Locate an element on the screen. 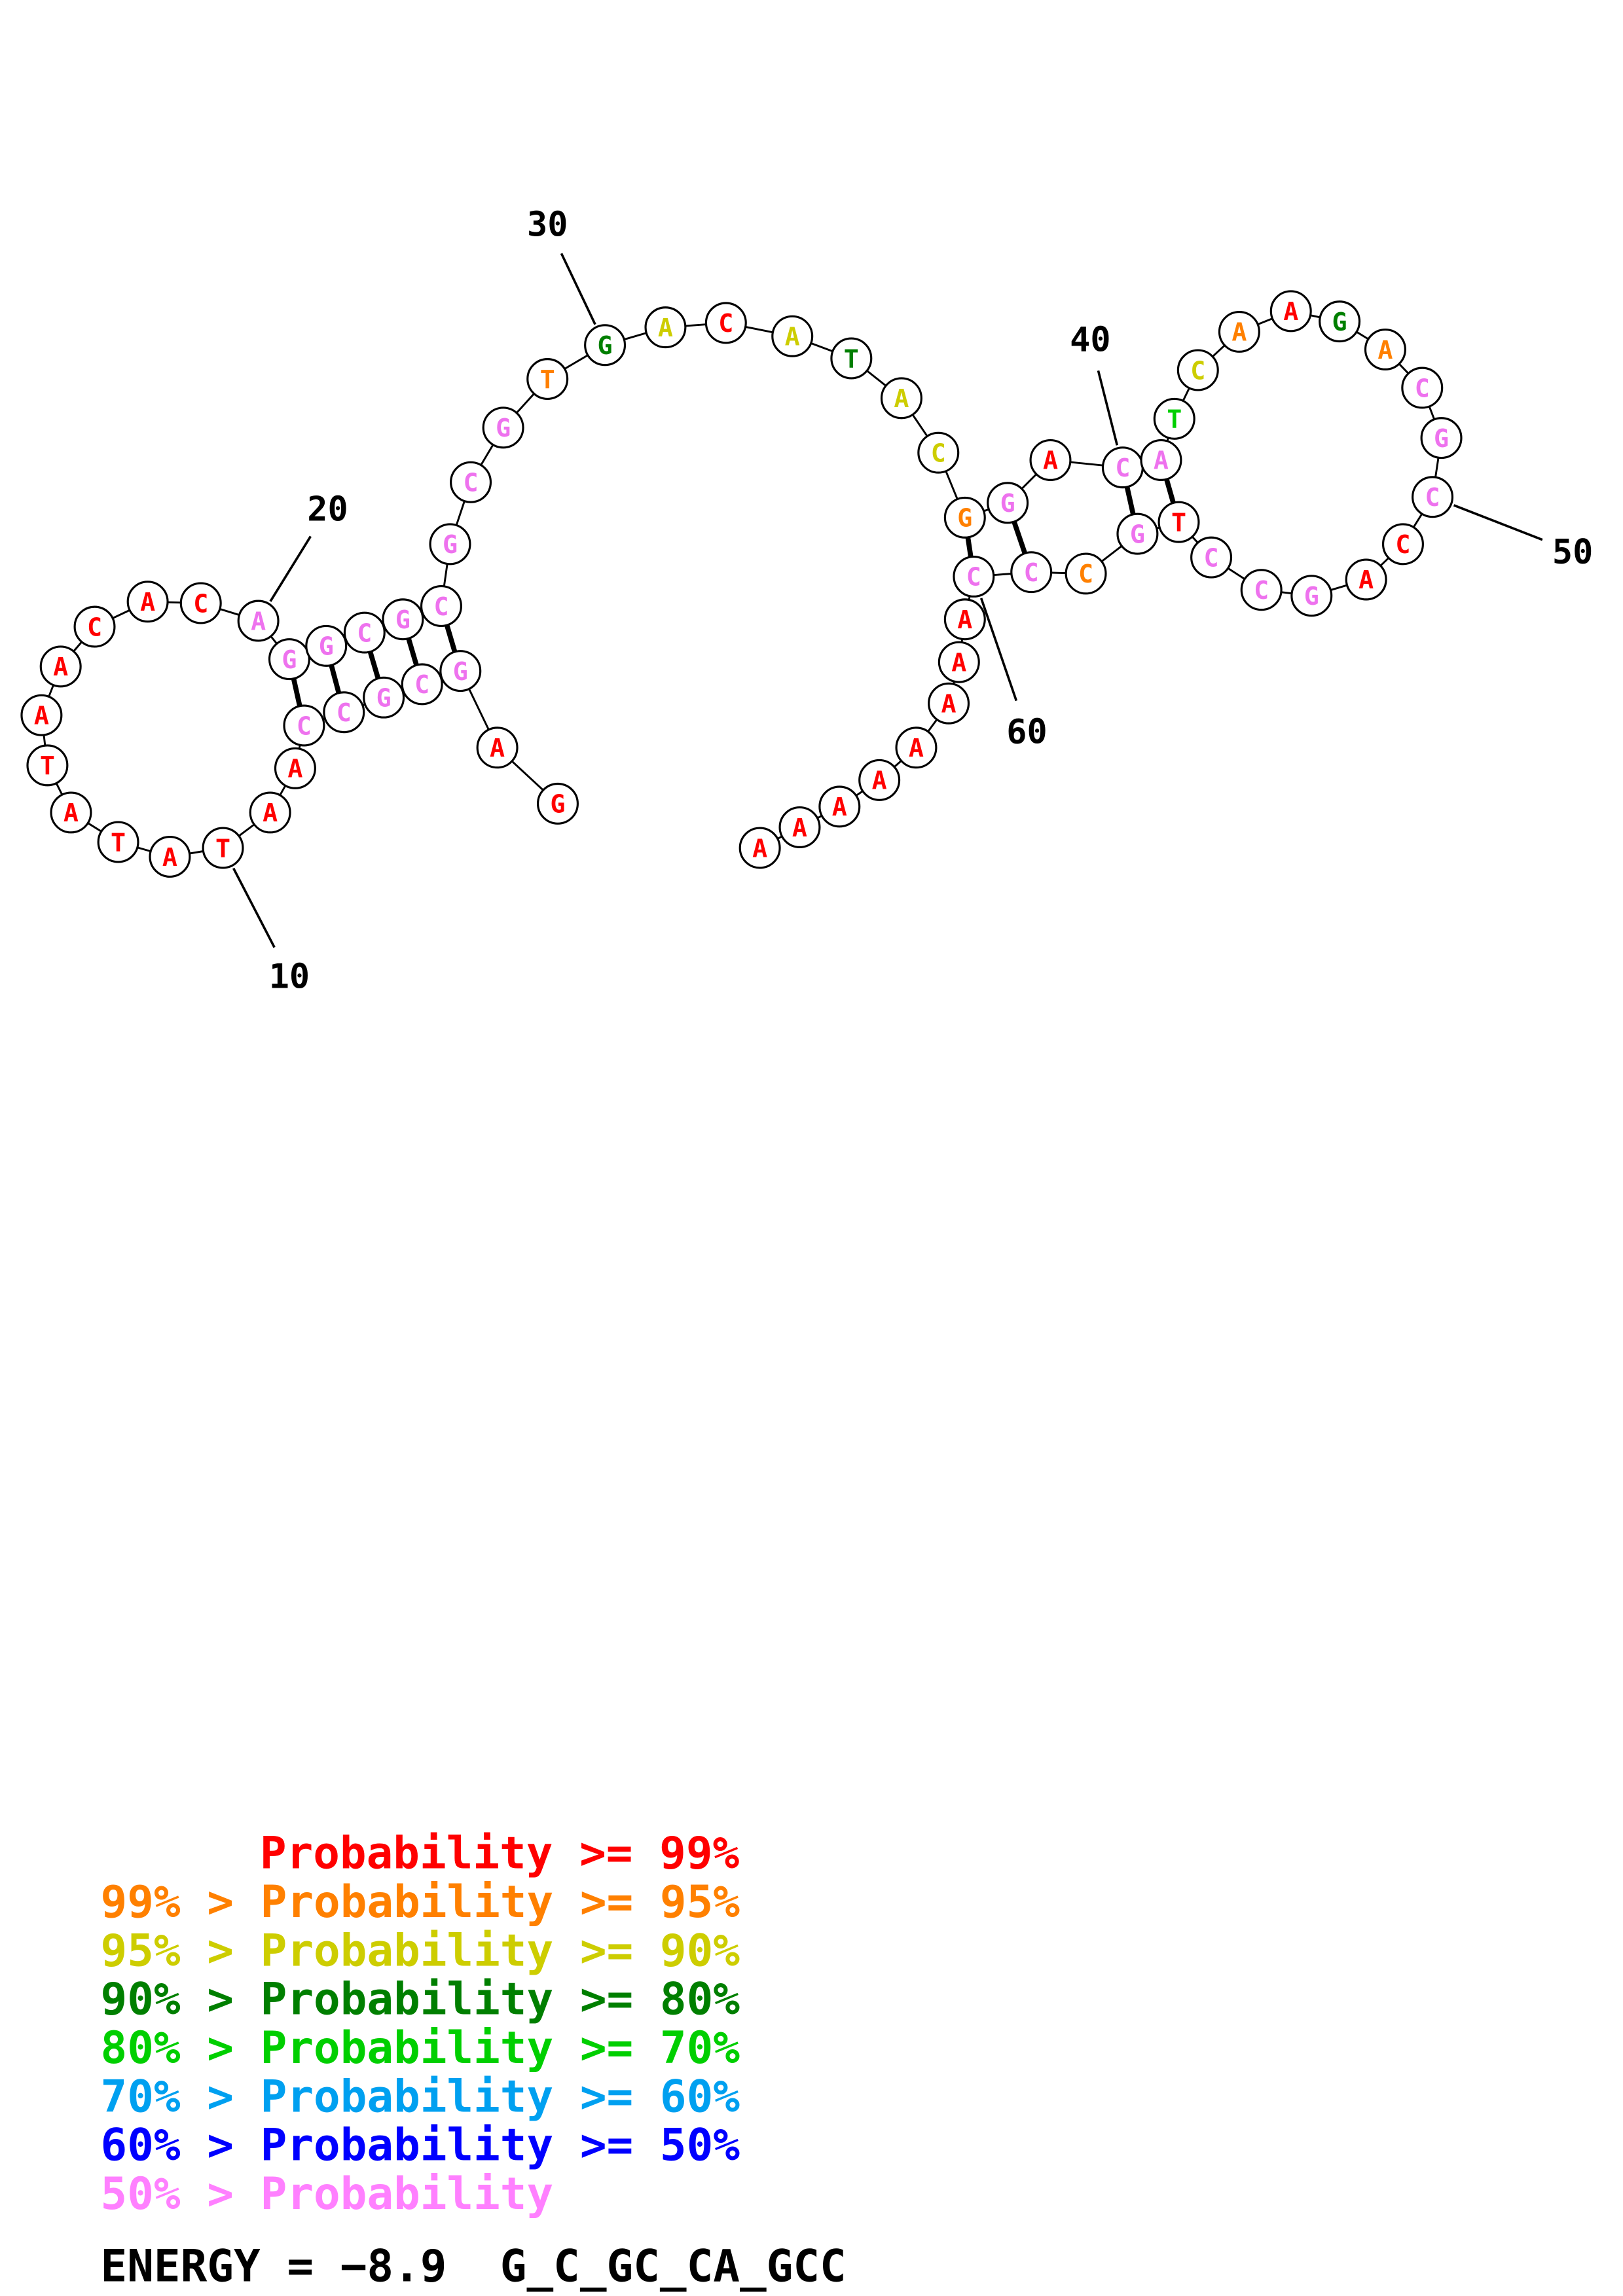  legend-row-95: 99% > Probability >= 95% is located at coordinates (420, 1902).